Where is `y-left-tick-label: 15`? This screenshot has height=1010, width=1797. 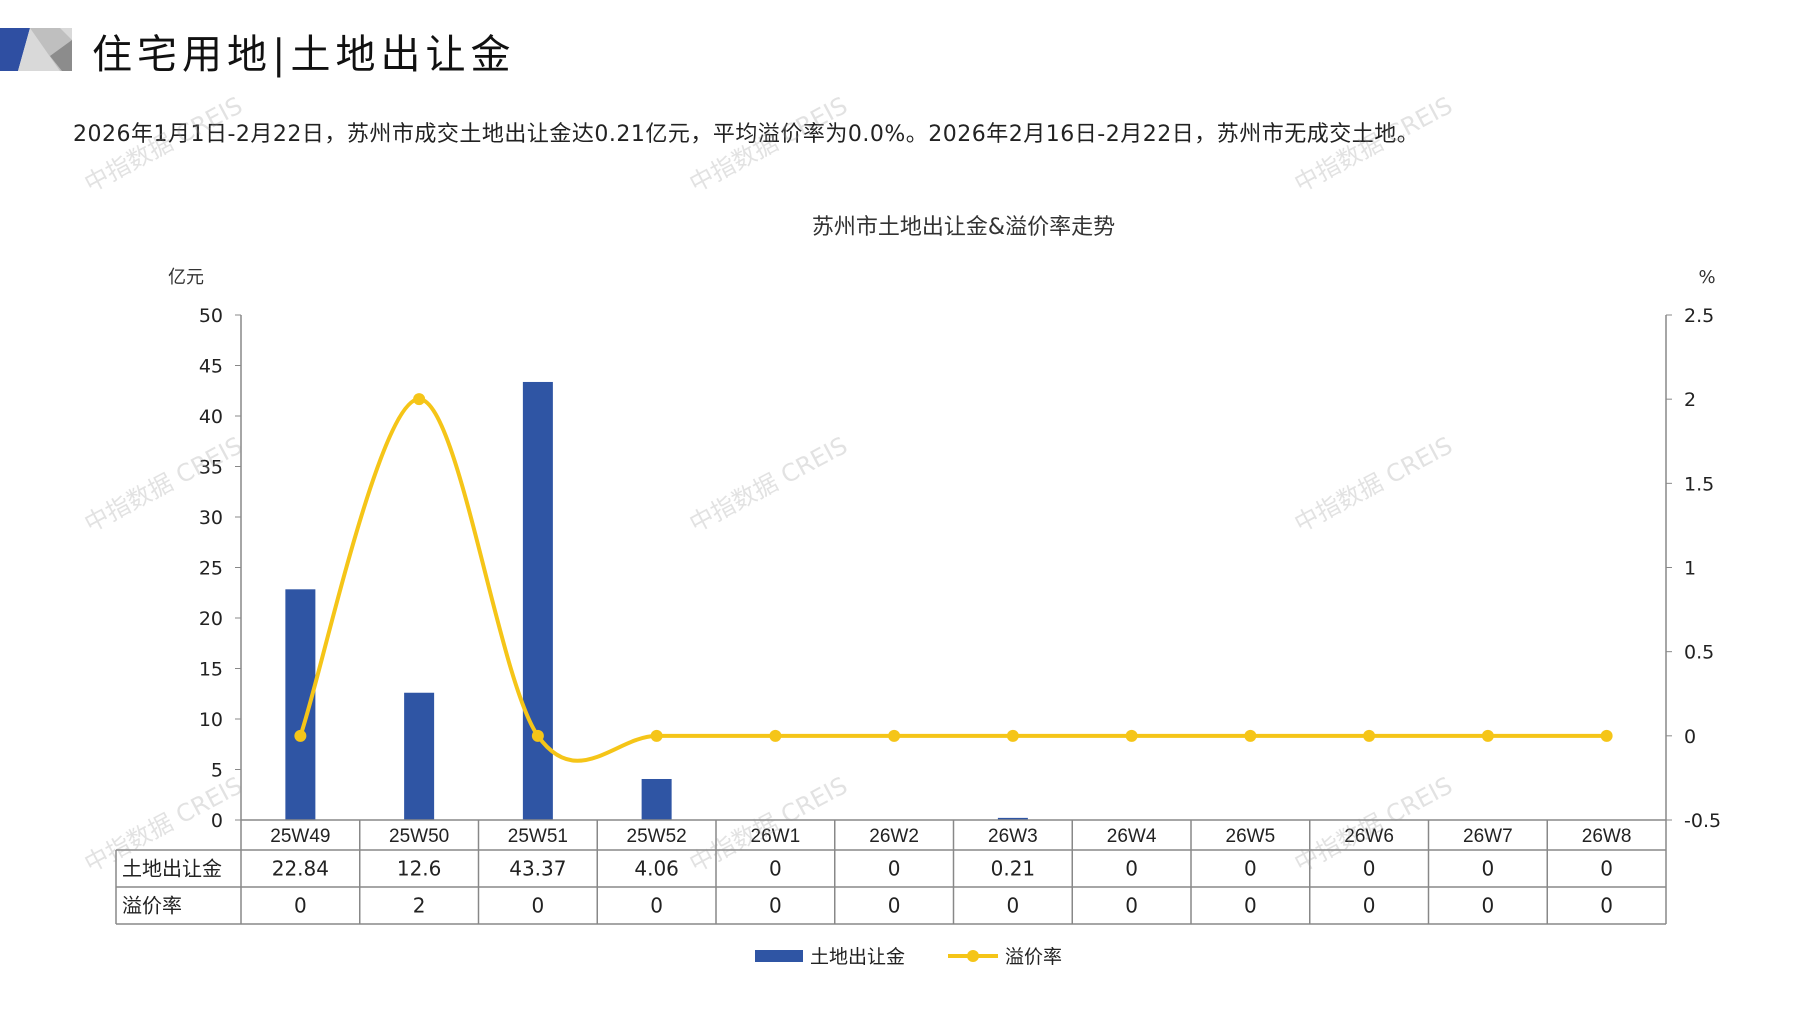 y-left-tick-label: 15 is located at coordinates (211, 670).